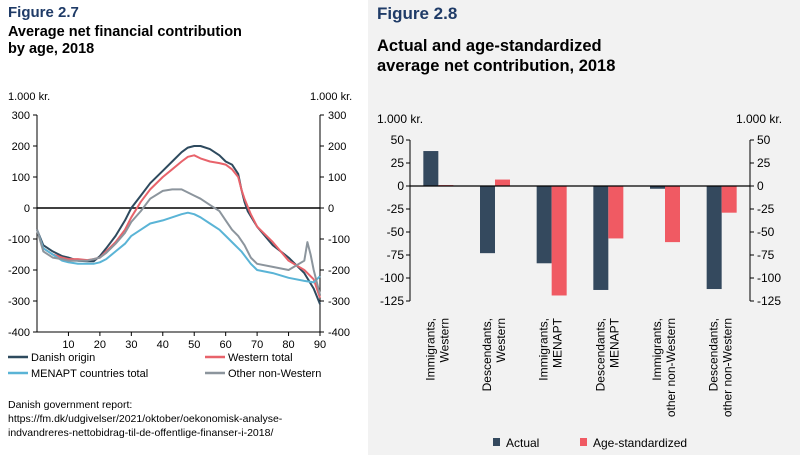 The height and width of the screenshot is (455, 800). What do you see at coordinates (226, 345) in the screenshot?
I see `x-tick-label: 60` at bounding box center [226, 345].